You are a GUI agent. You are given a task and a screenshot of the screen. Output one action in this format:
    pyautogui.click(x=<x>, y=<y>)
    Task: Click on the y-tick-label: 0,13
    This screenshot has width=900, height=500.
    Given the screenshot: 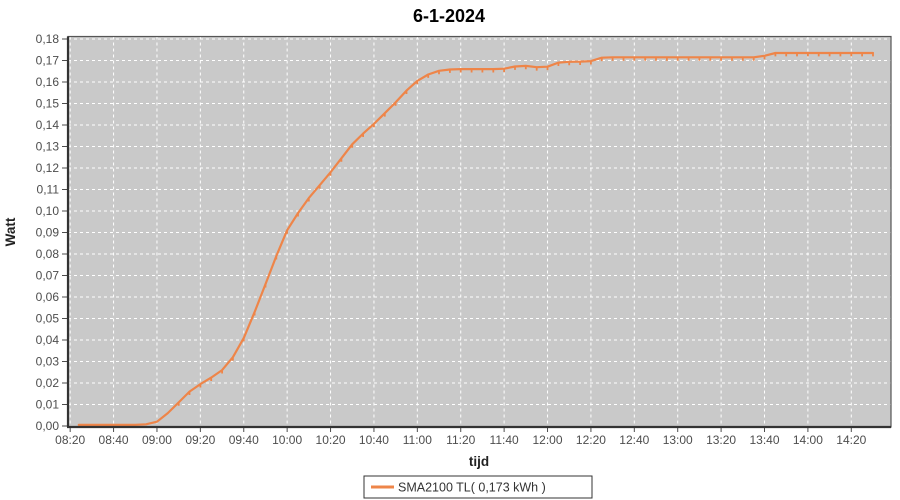 What is the action you would take?
    pyautogui.click(x=48, y=147)
    